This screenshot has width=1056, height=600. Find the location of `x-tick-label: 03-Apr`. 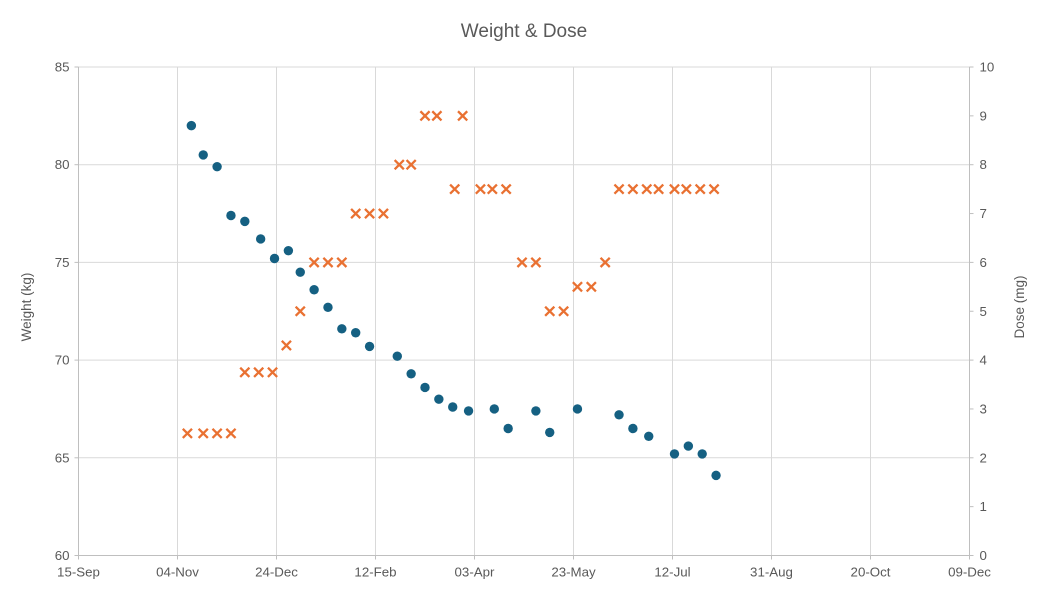

x-tick-label: 03-Apr is located at coordinates (475, 572).